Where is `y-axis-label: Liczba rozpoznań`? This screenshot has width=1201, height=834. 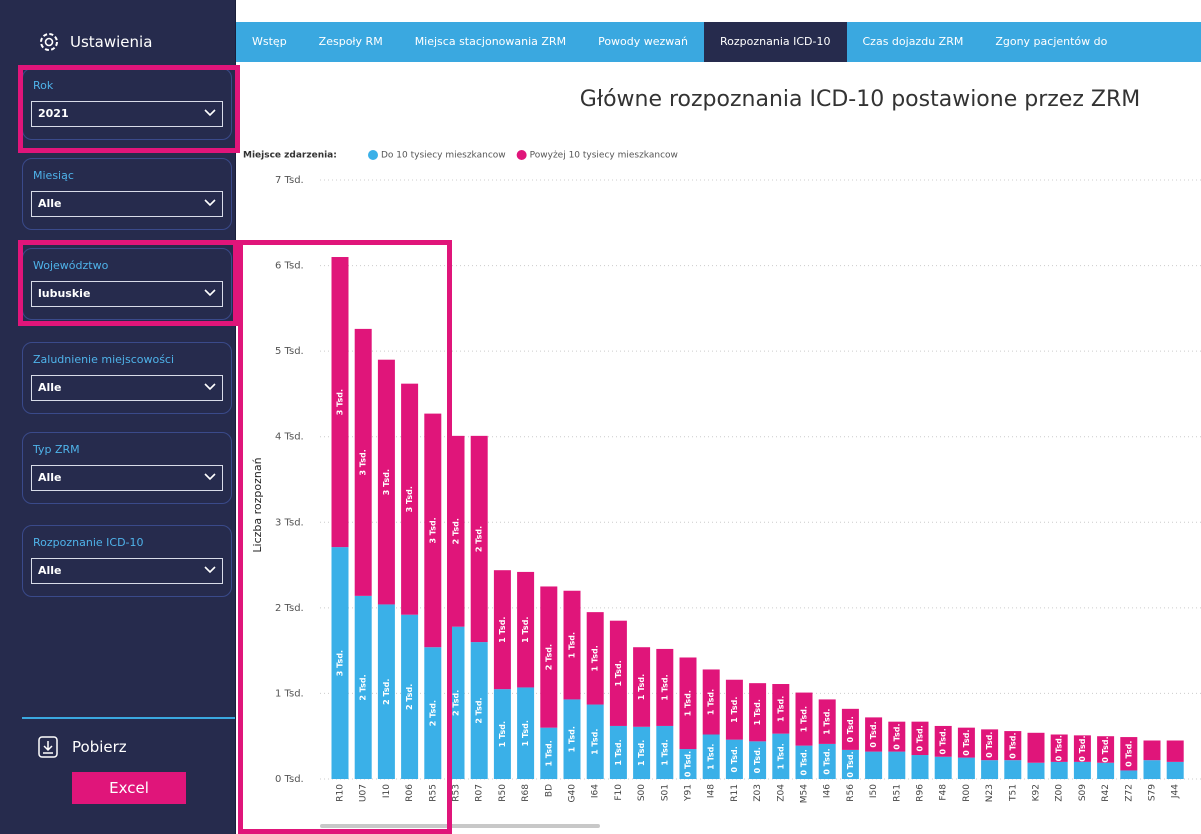 y-axis-label: Liczba rozpoznań is located at coordinates (257, 504).